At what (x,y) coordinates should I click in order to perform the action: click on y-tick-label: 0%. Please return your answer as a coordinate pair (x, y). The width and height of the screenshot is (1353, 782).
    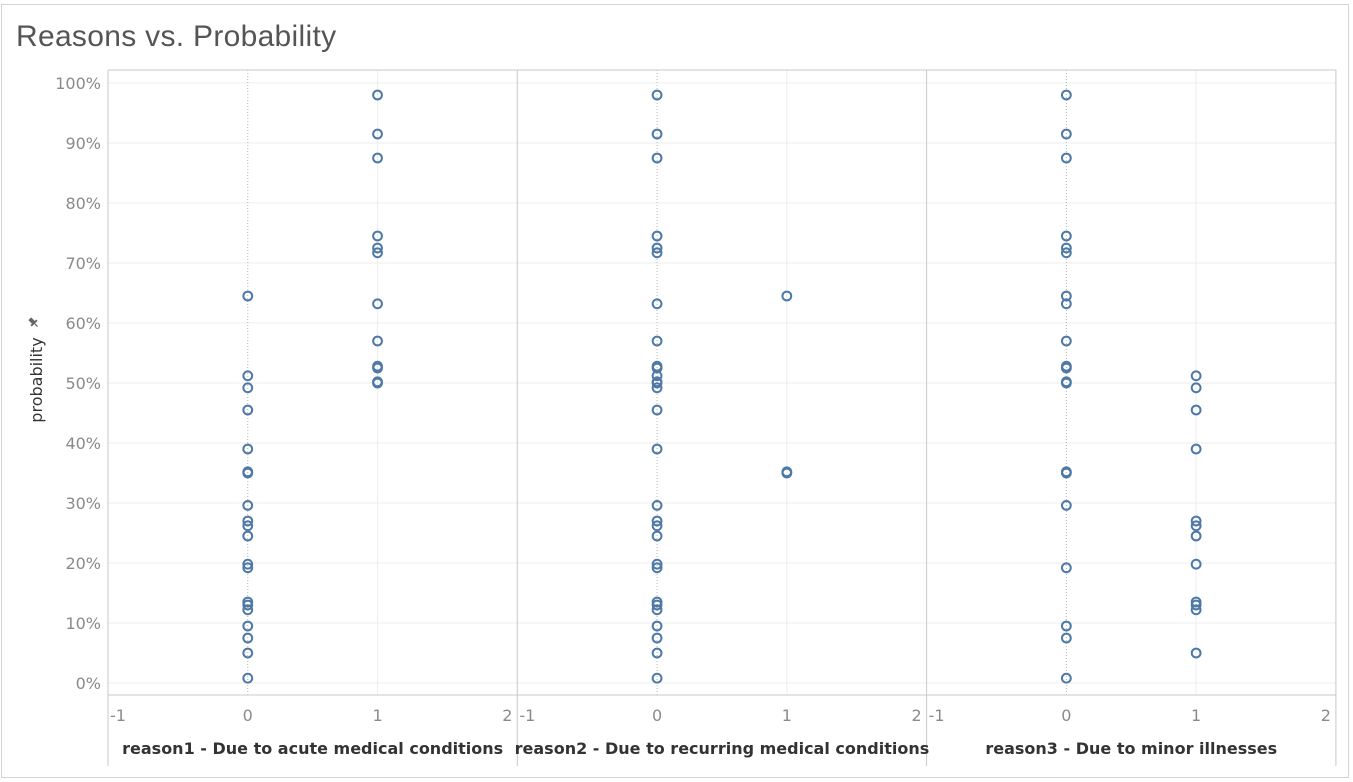
    Looking at the image, I should click on (88, 683).